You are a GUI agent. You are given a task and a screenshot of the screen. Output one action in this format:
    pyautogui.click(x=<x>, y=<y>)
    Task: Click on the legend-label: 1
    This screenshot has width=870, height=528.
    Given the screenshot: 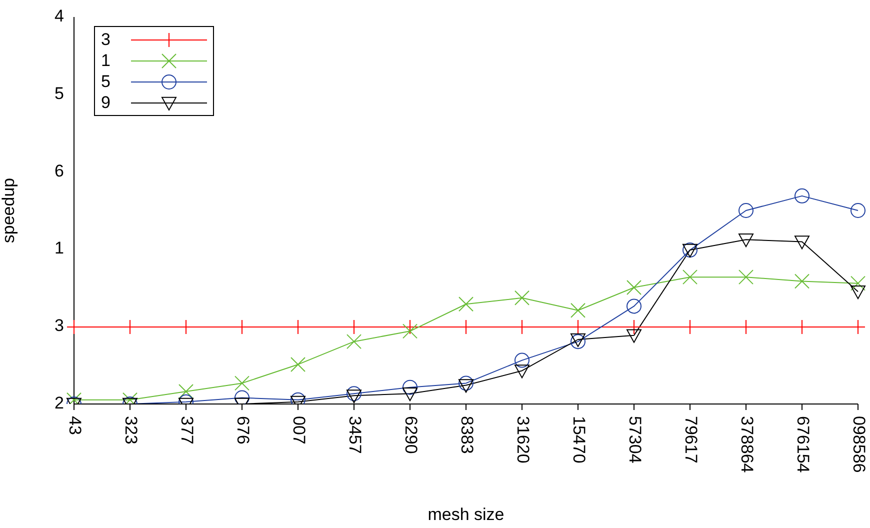 What is the action you would take?
    pyautogui.click(x=106, y=60)
    